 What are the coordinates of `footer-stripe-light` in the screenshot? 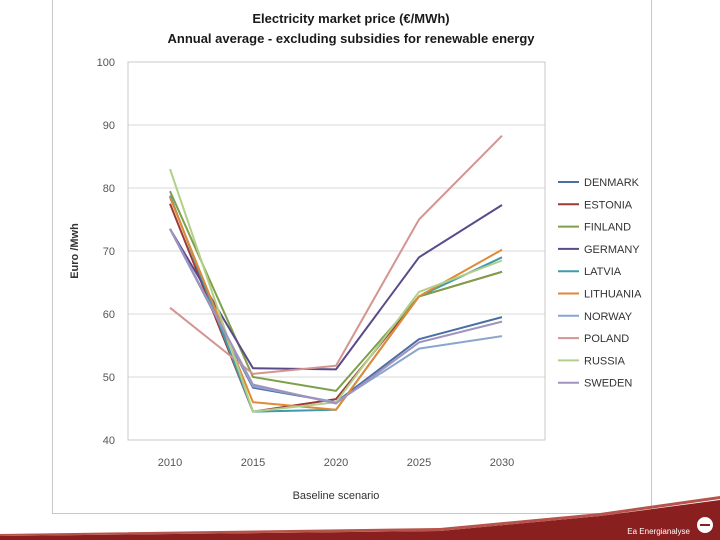 It's located at (360, 516).